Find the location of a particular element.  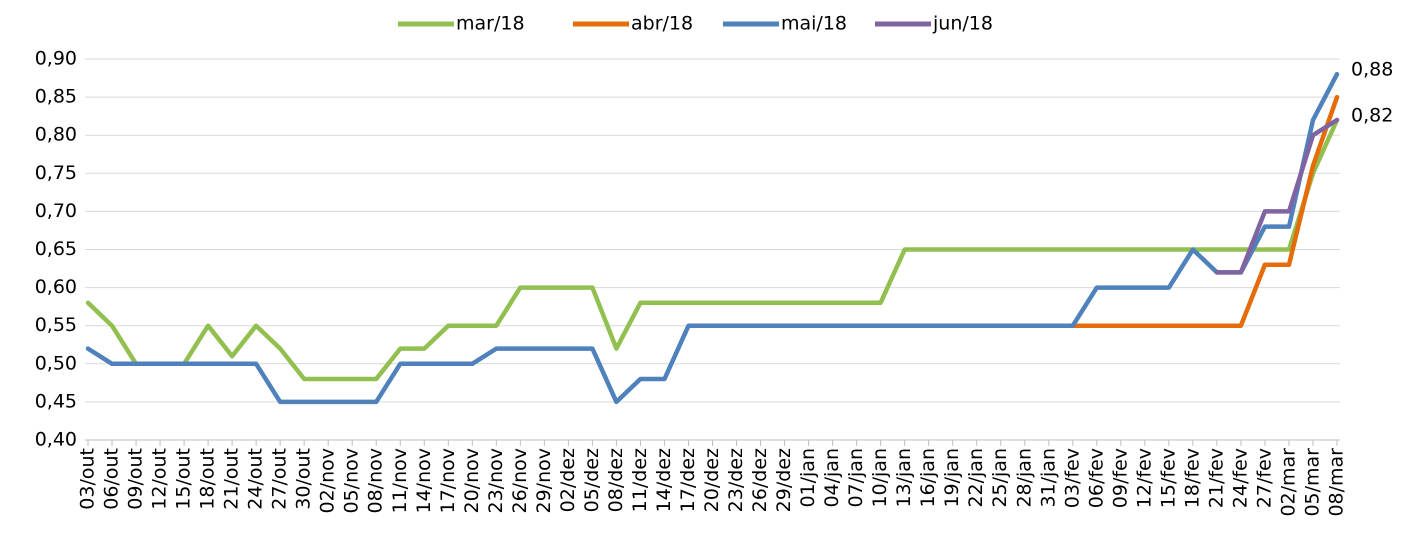

x-tick-label: 24/fev is located at coordinates (1240, 478).